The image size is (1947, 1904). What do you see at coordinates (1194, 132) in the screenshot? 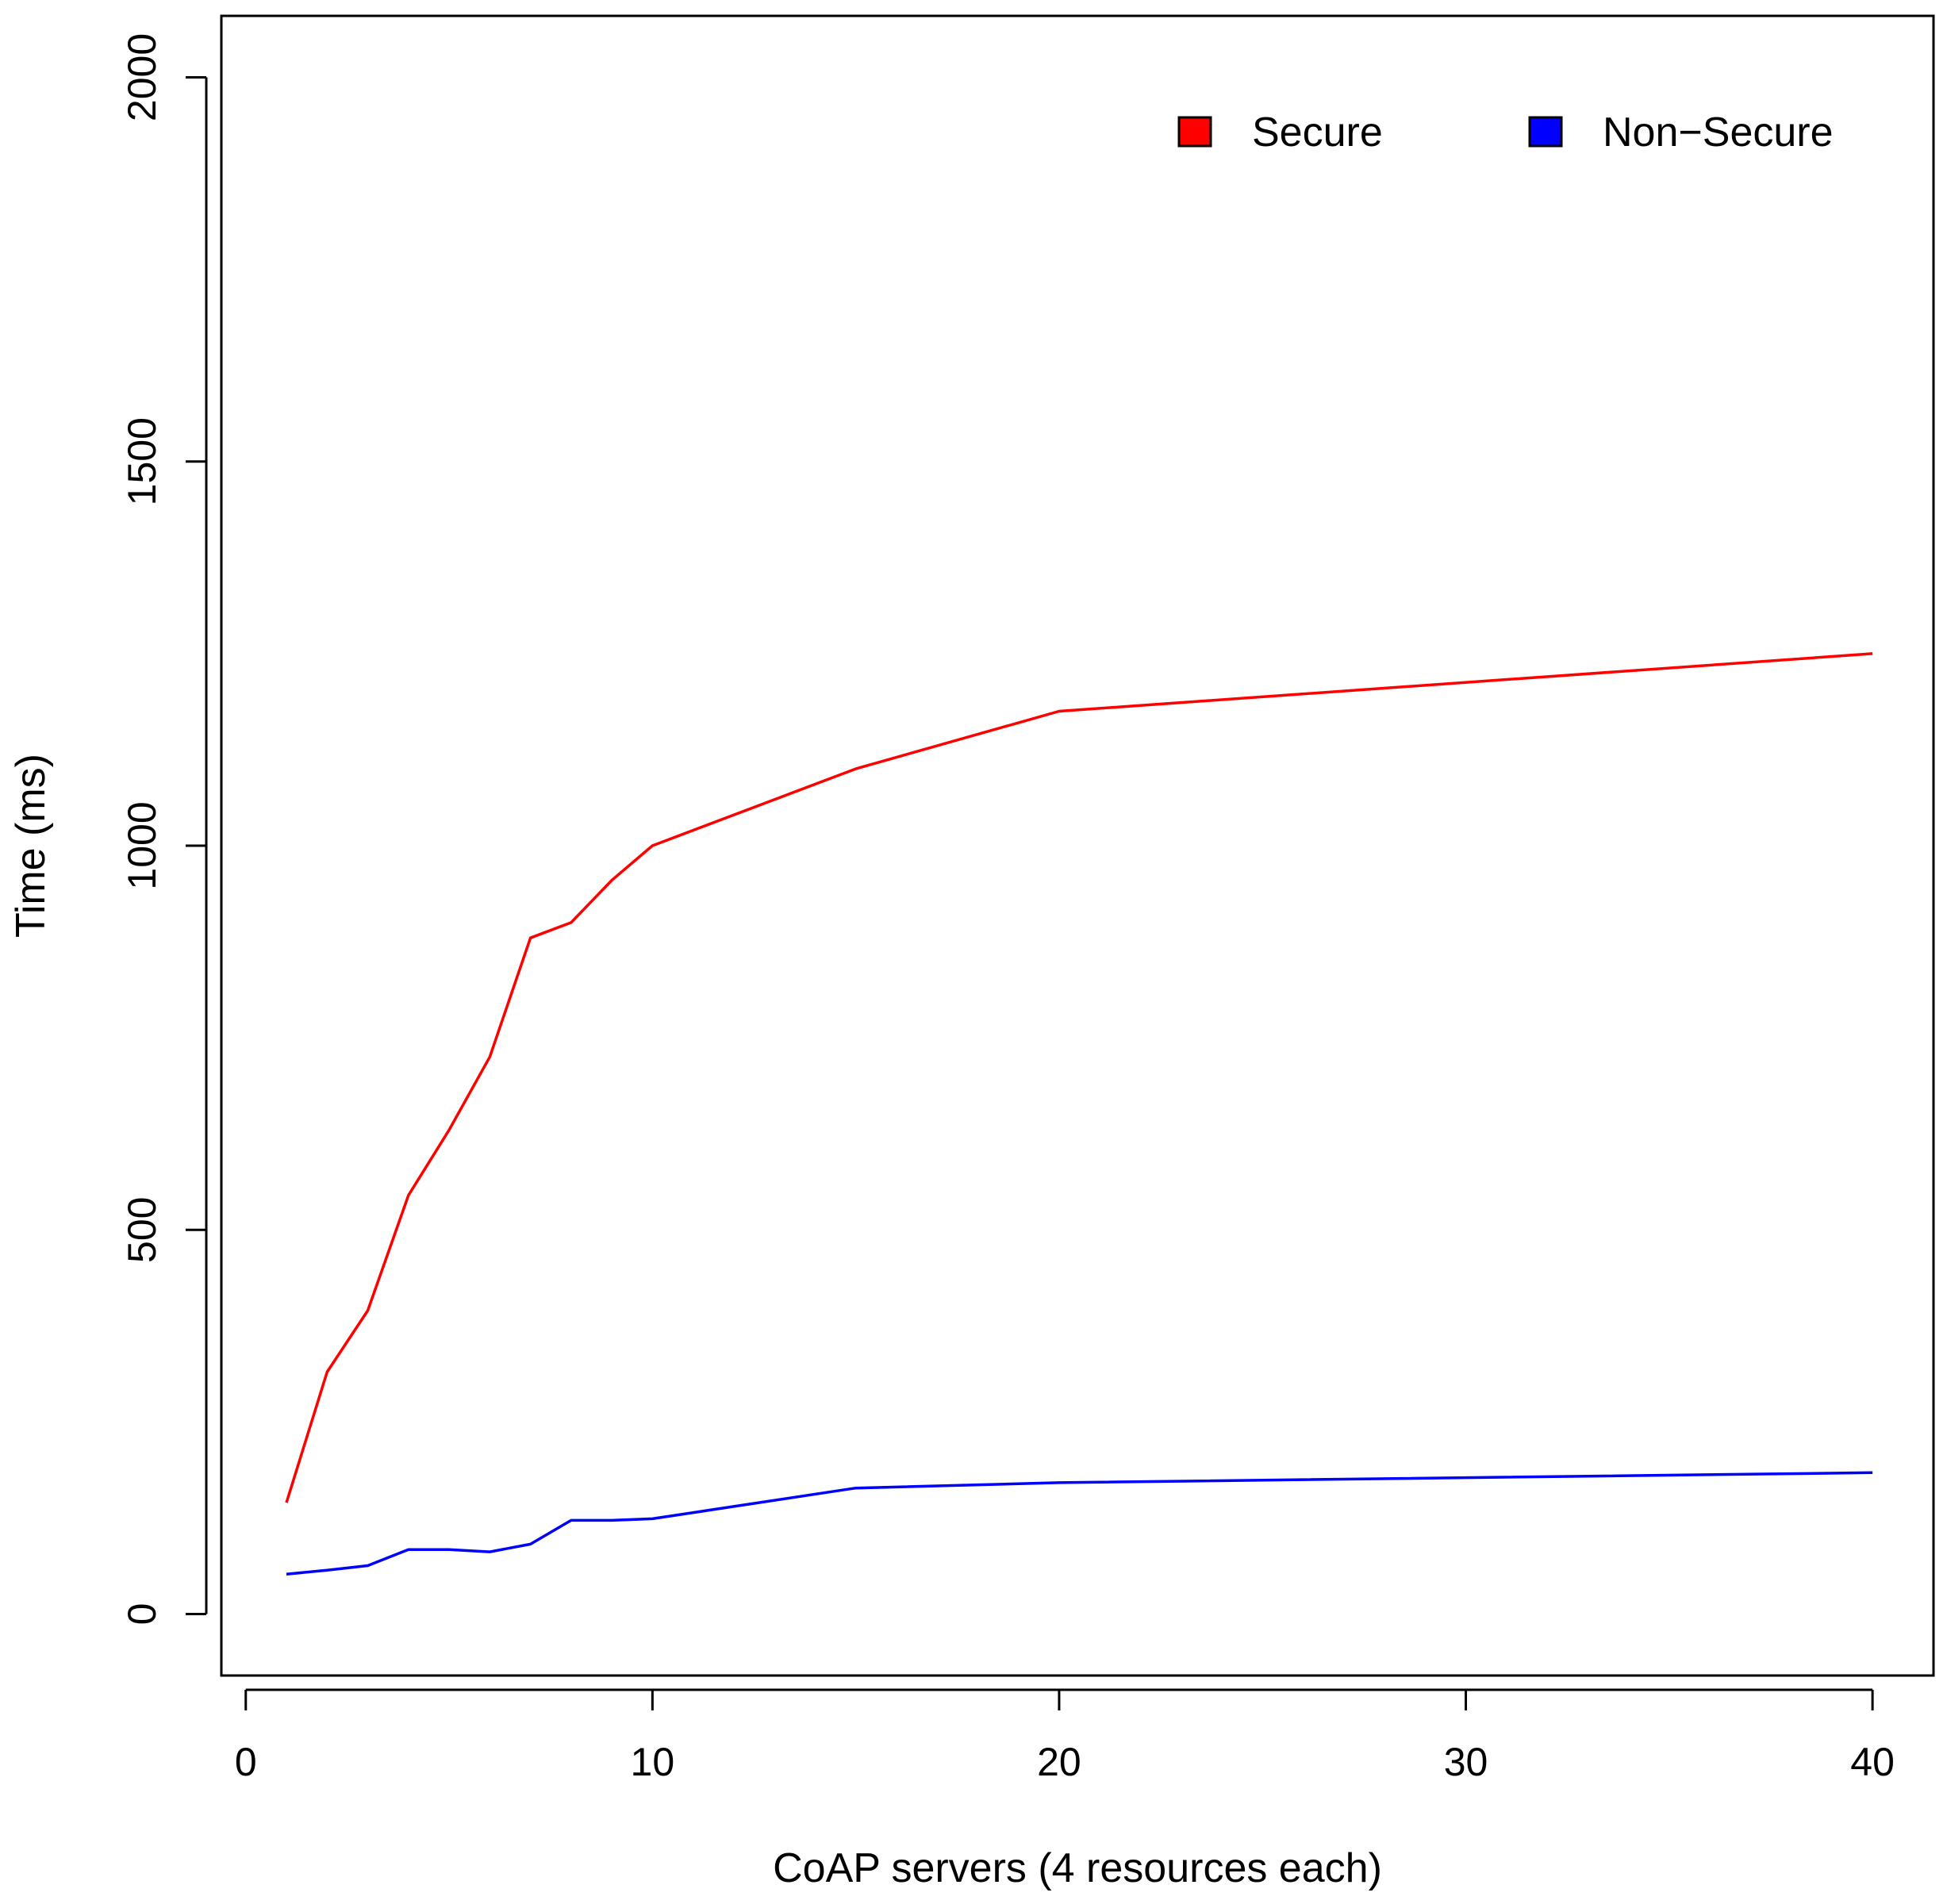
I see `legend-swatch-secure` at bounding box center [1194, 132].